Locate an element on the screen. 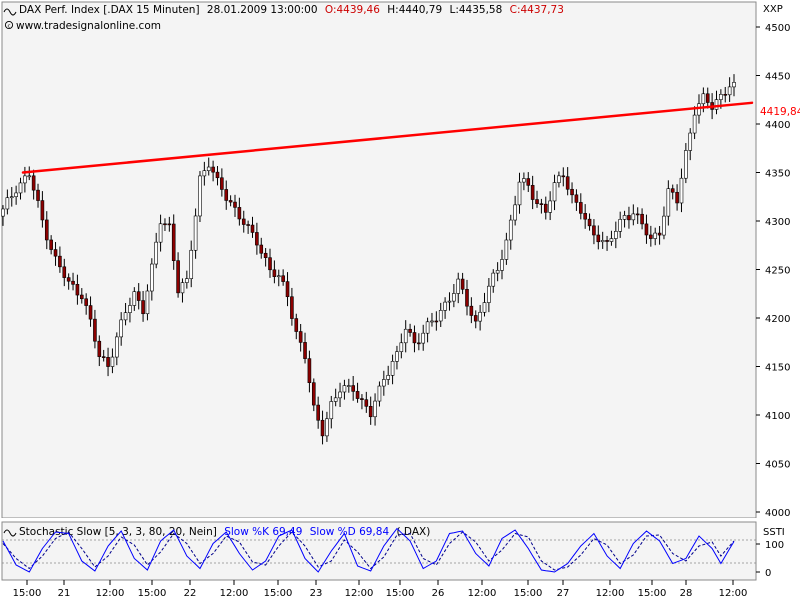 This screenshot has width=800, height=600. low-value: L:4435,58 is located at coordinates (475, 10).